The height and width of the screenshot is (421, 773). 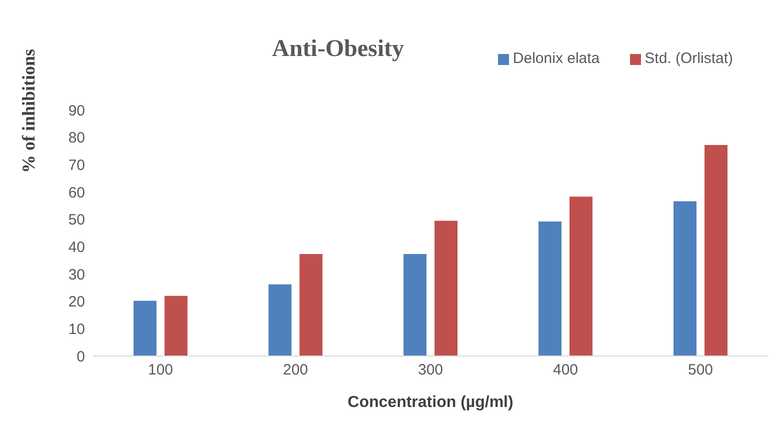 I want to click on x-tick-label: 500, so click(x=701, y=370).